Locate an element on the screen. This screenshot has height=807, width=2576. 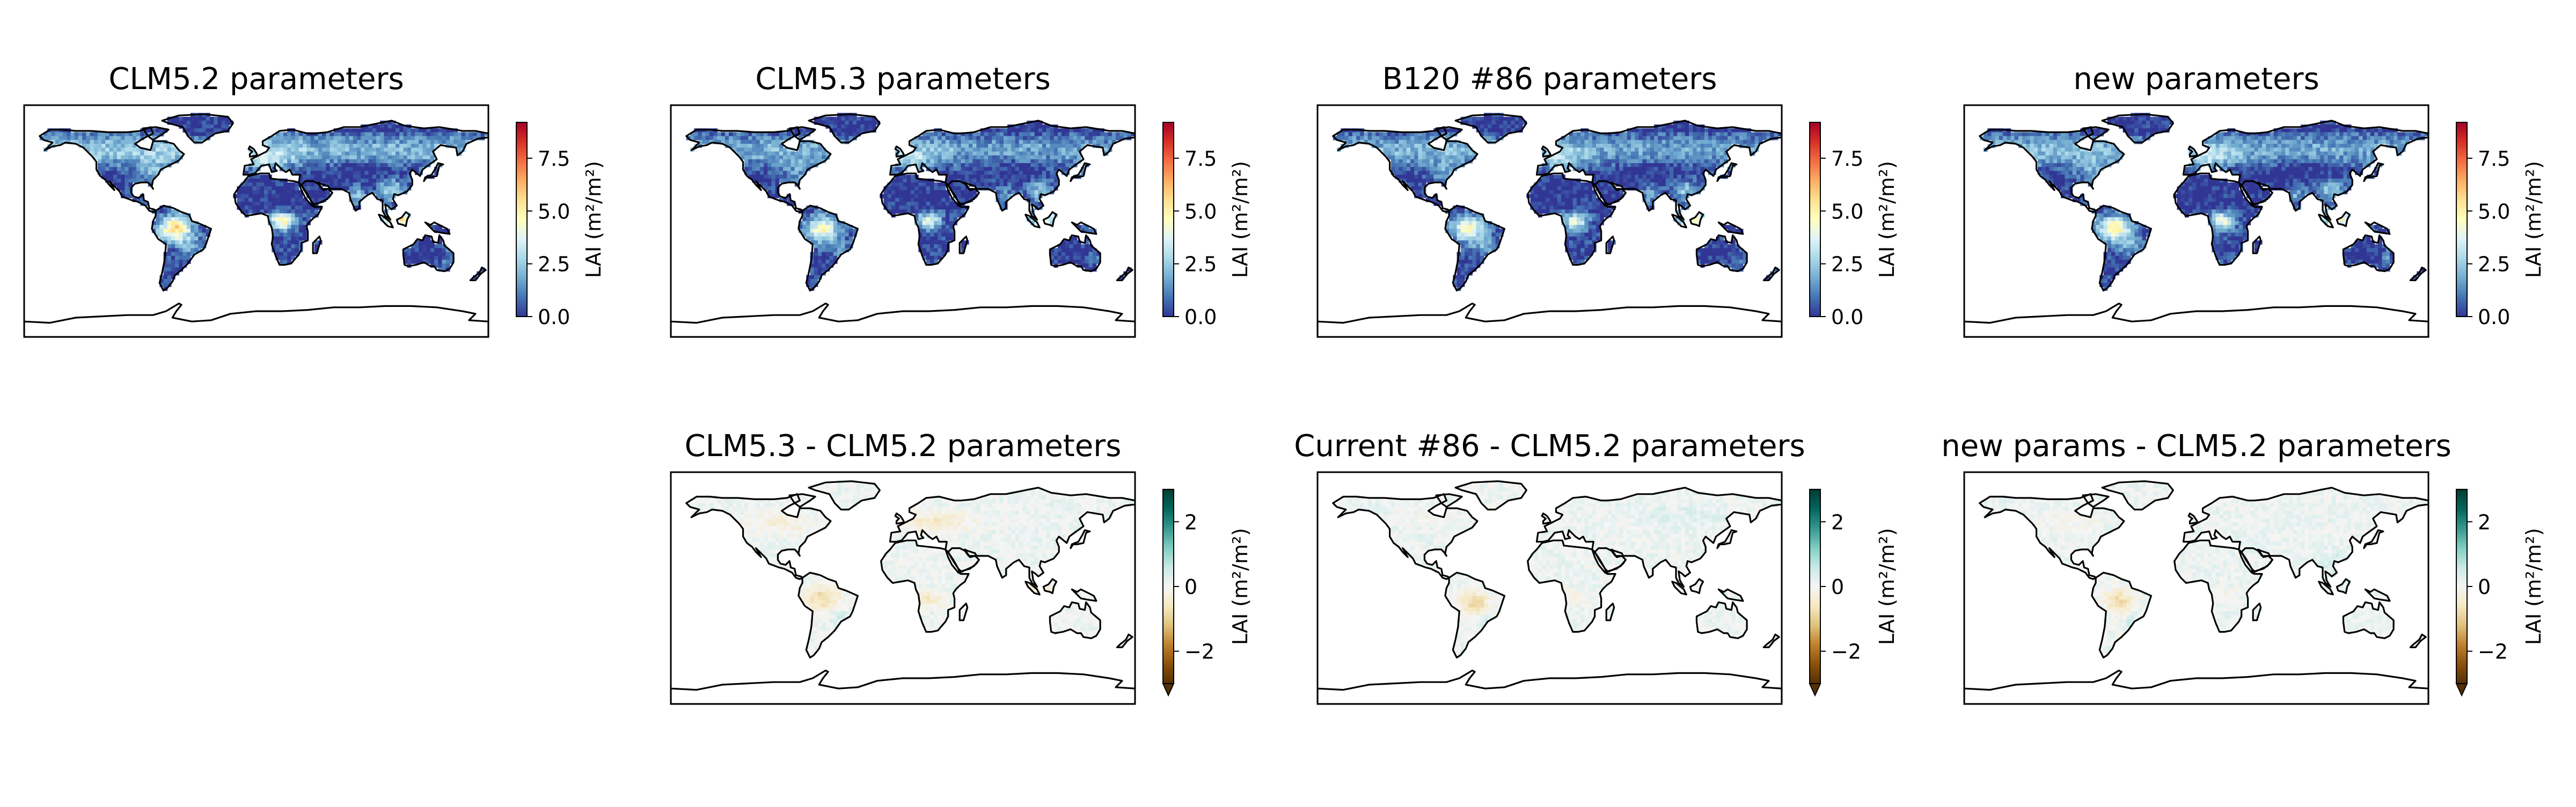
panel-title: new params - CLM5.2 parameters is located at coordinates (2196, 446).